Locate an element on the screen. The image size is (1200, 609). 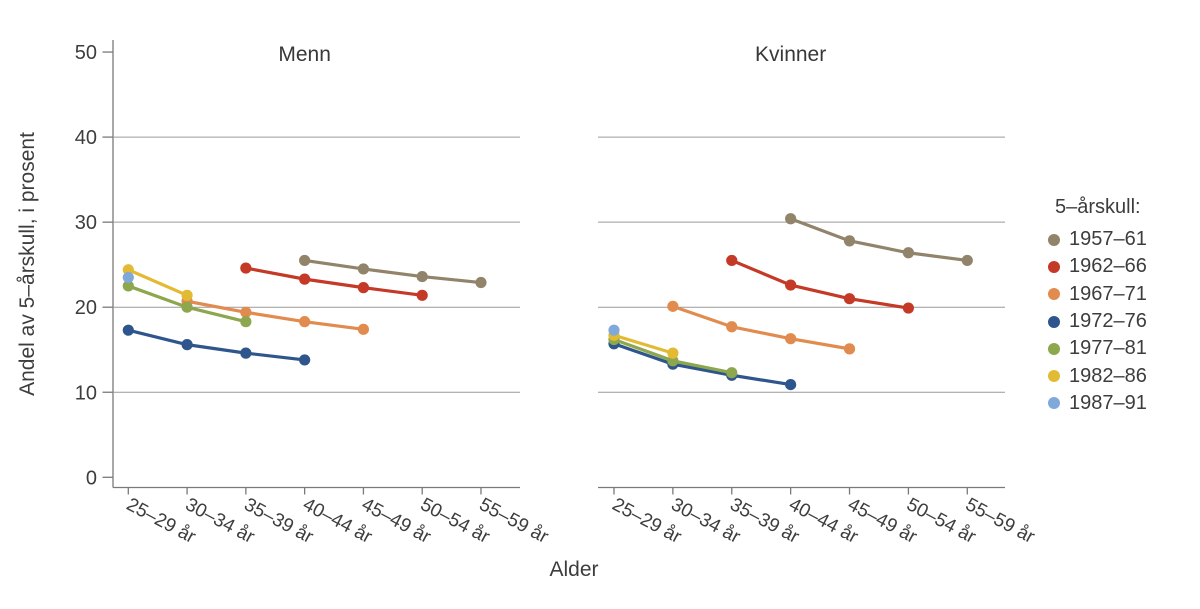
legend-item: 1982–86 is located at coordinates (1120, 375).